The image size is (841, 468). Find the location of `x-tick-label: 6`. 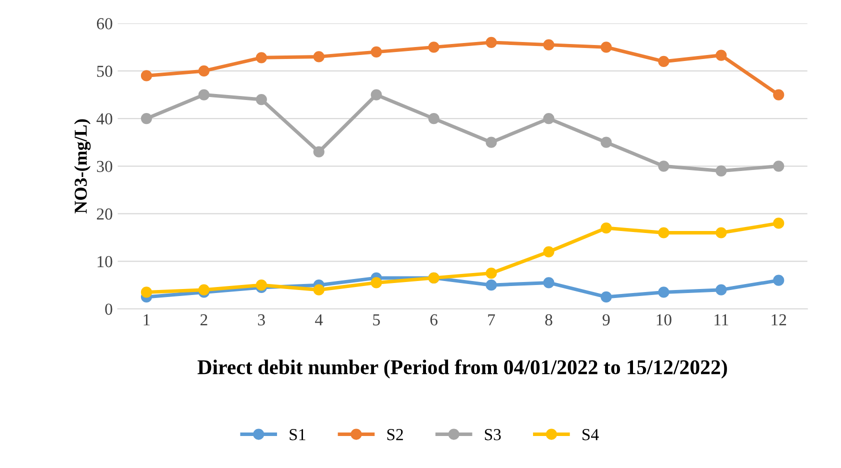

x-tick-label: 6 is located at coordinates (434, 320).